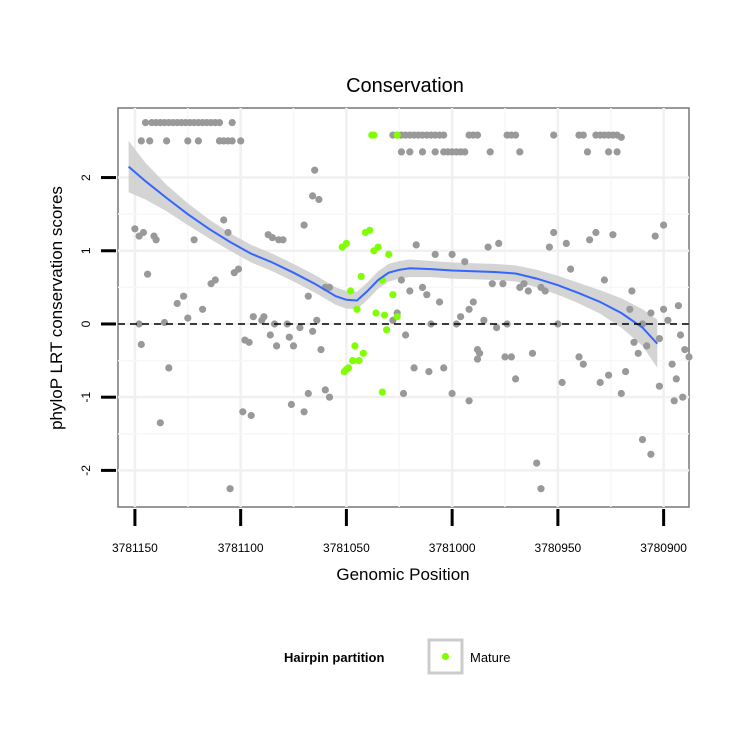 This screenshot has width=750, height=750. I want to click on y-tick-label: 2, so click(86, 177).